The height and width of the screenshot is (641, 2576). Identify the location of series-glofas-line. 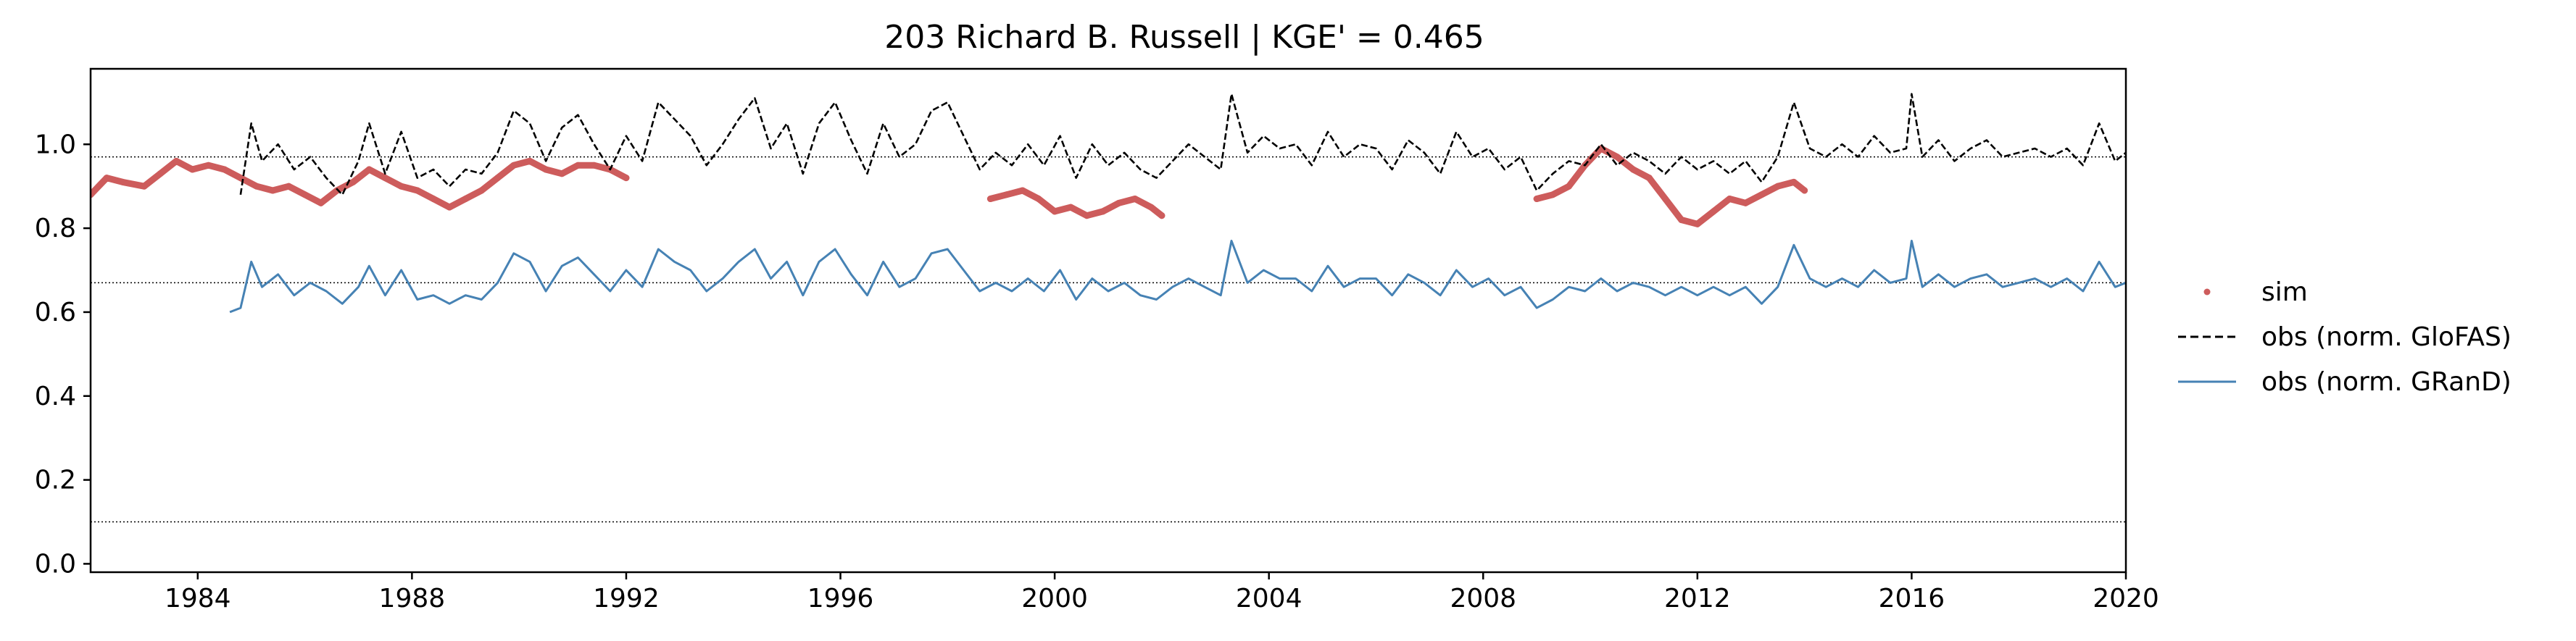
(1182, 145).